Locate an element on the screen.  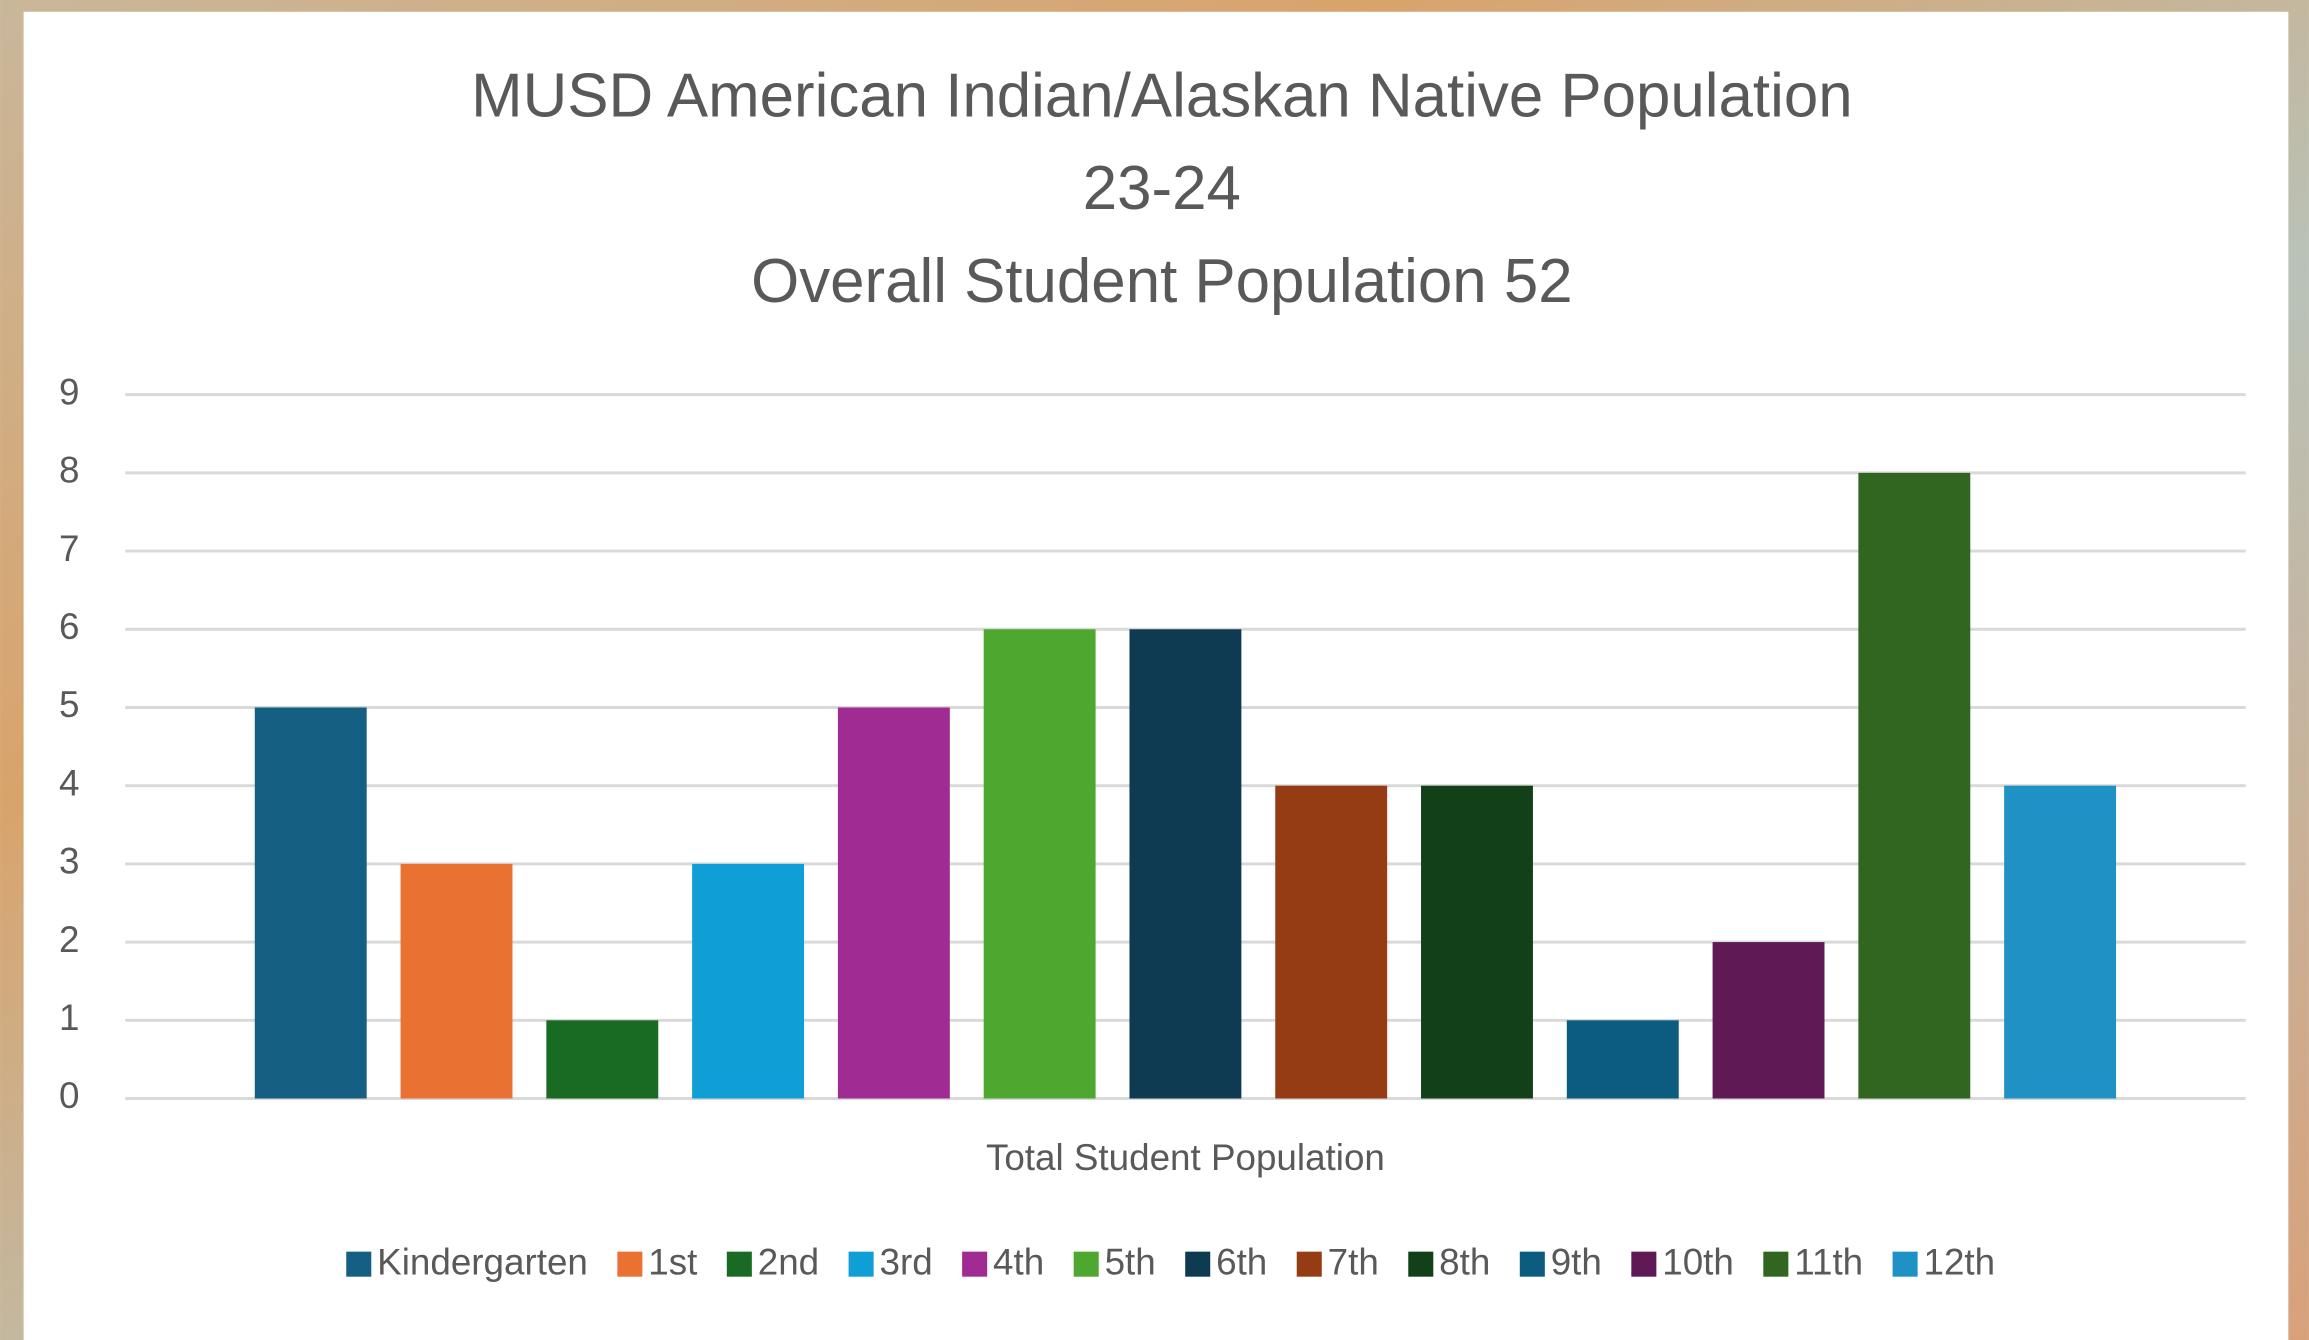
y-tick-label: 2 is located at coordinates (69, 939).